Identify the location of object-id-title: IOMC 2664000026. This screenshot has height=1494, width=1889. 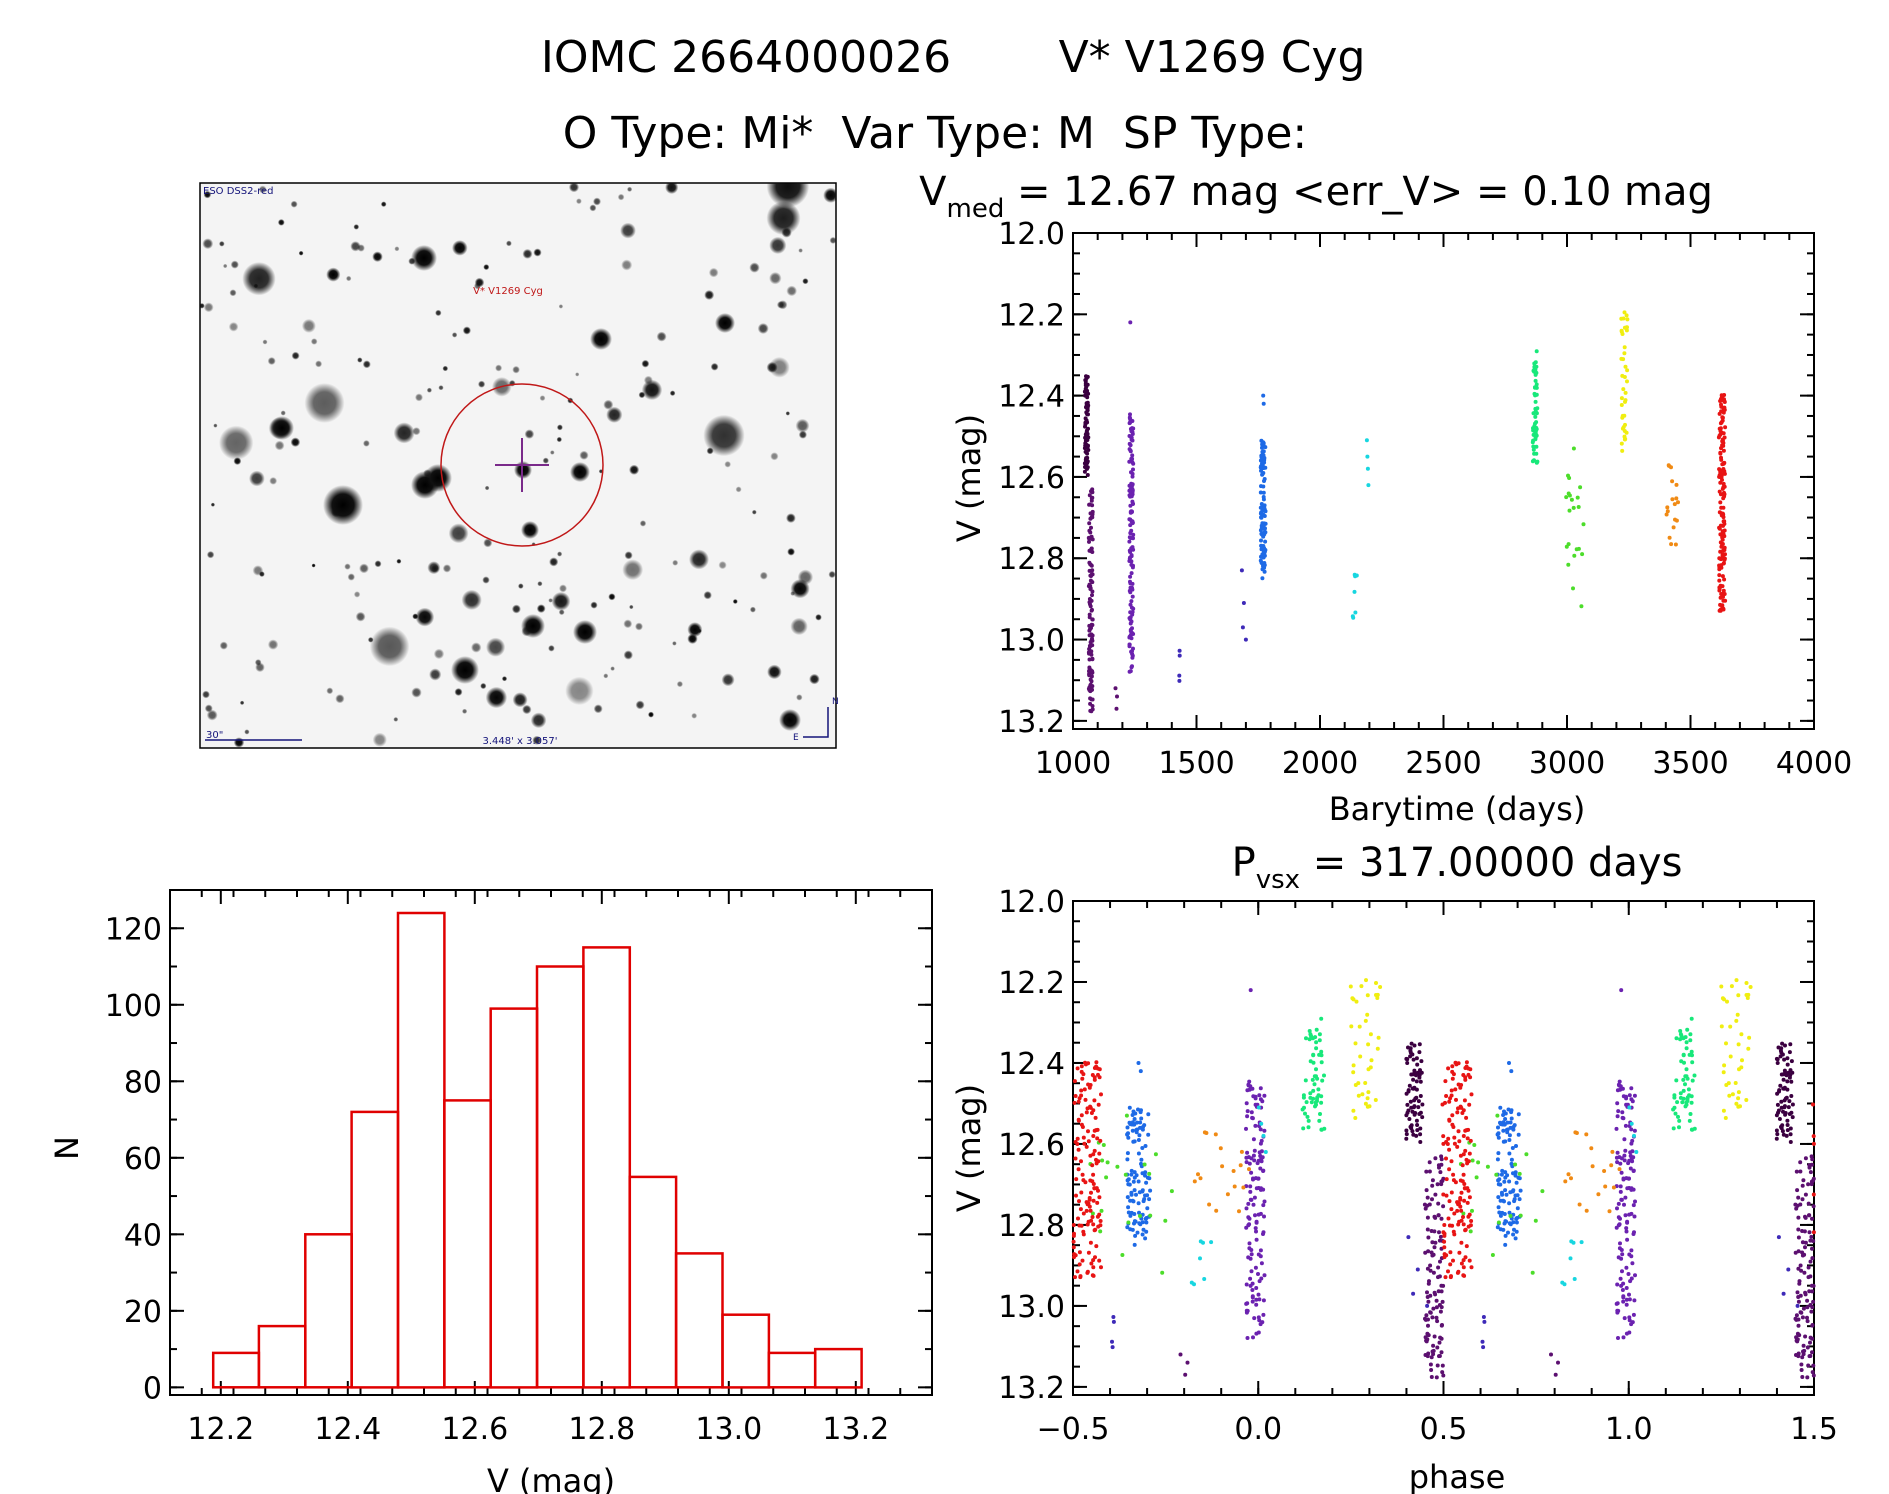
(746, 57).